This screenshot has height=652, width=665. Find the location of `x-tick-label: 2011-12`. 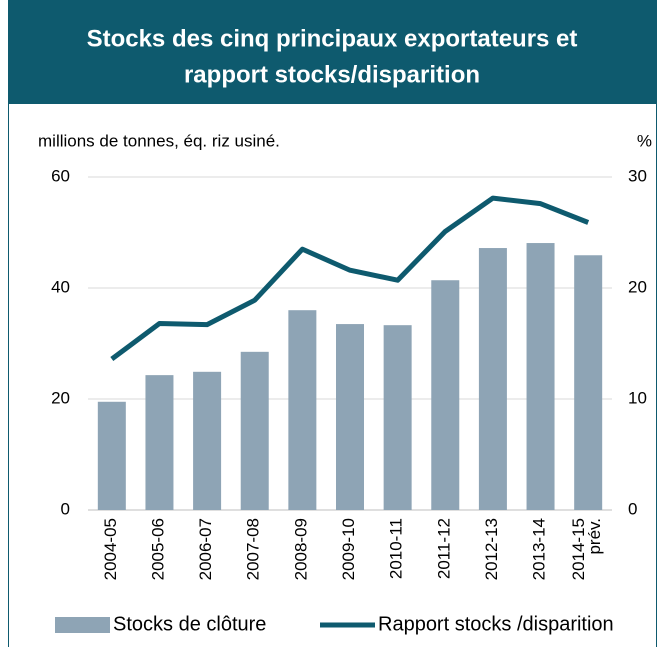

x-tick-label: 2011-12 is located at coordinates (444, 548).